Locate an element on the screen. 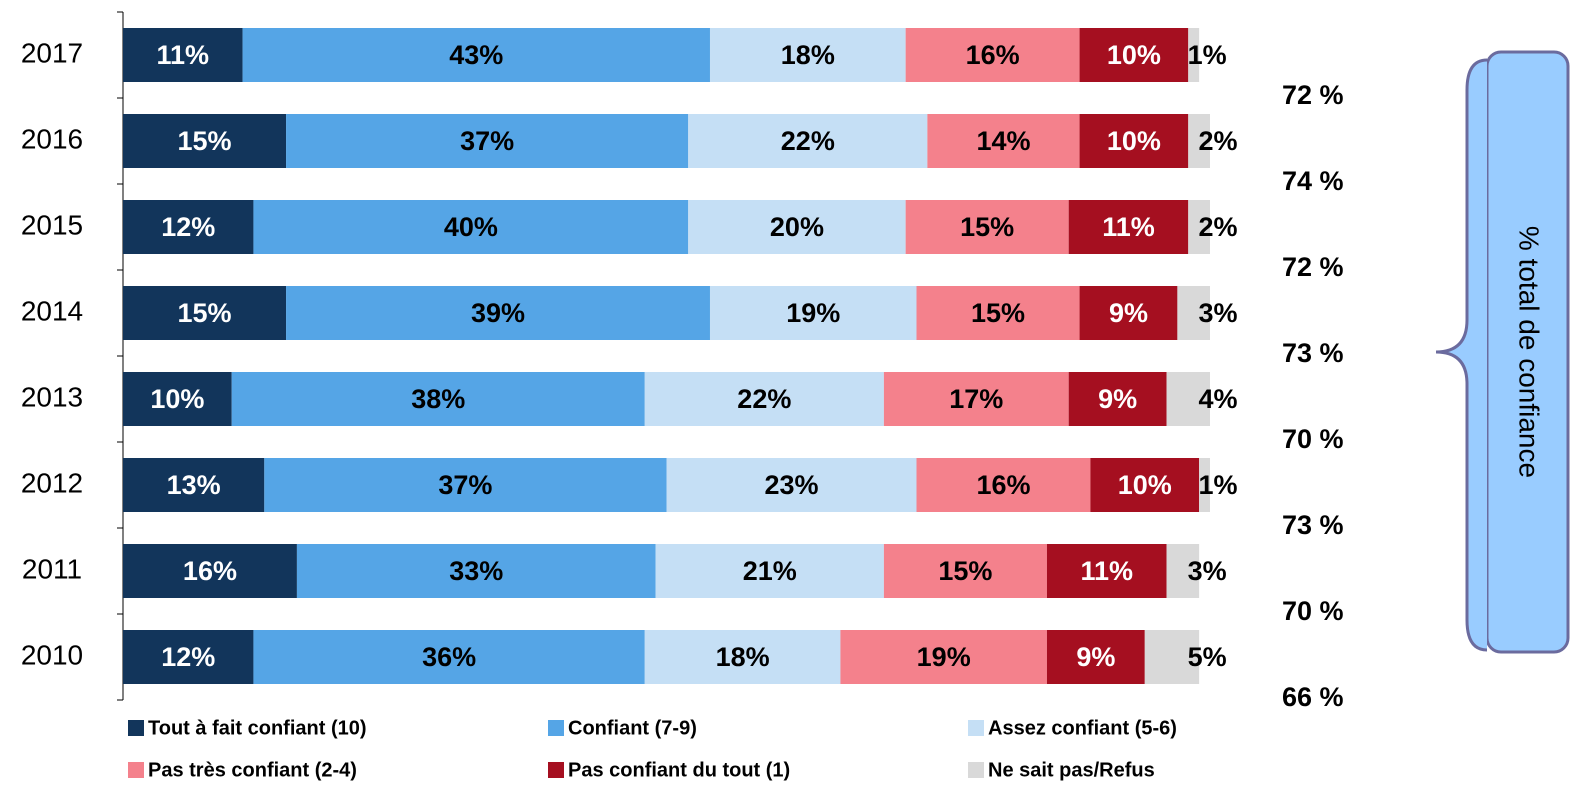 The width and height of the screenshot is (1591, 792). legend-label: Assez confiant (5-6) is located at coordinates (1082, 728).